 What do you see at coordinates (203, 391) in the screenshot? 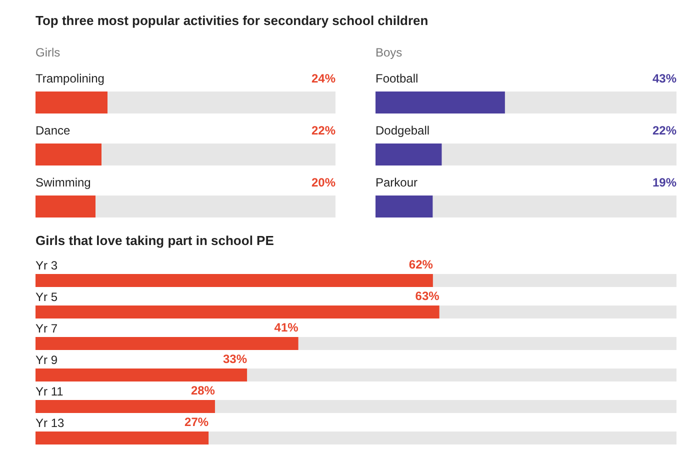
I see `data-label: 28%` at bounding box center [203, 391].